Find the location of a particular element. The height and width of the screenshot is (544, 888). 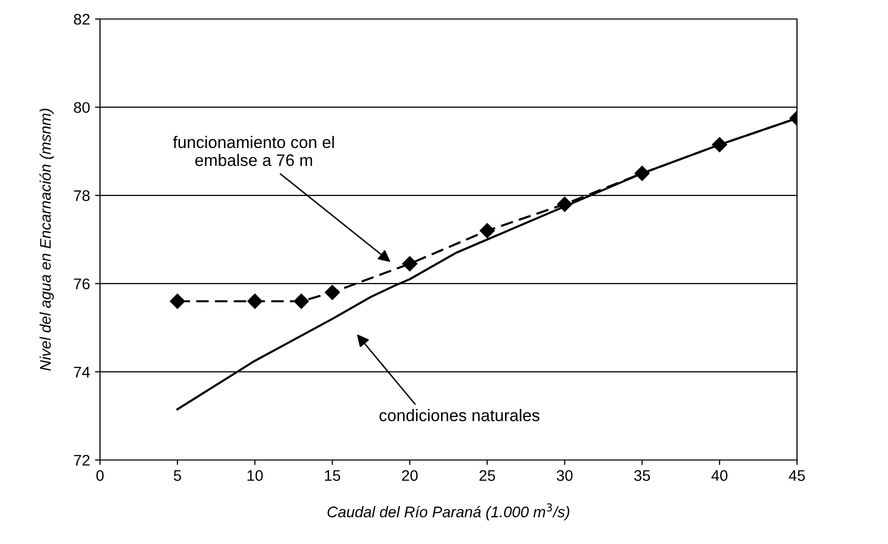

x-tick-label: 20 is located at coordinates (410, 475).